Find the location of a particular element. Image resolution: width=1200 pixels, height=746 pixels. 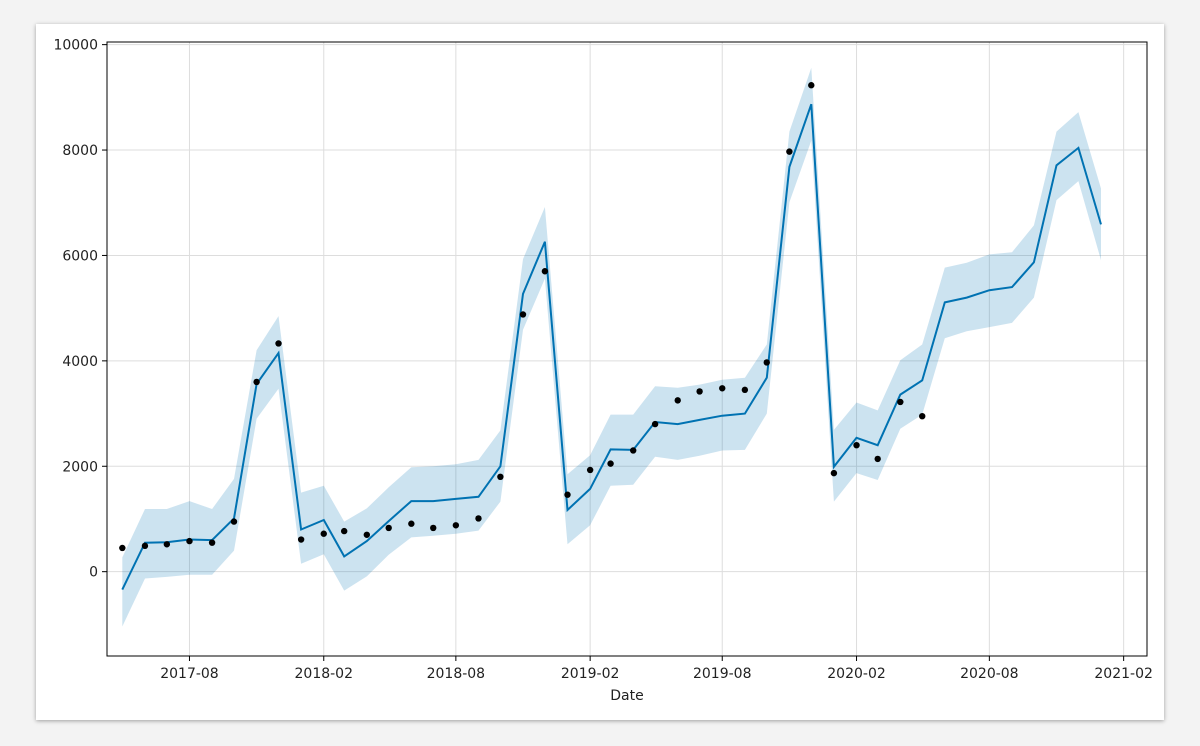

y-tick-label: 6000 is located at coordinates (80, 256).